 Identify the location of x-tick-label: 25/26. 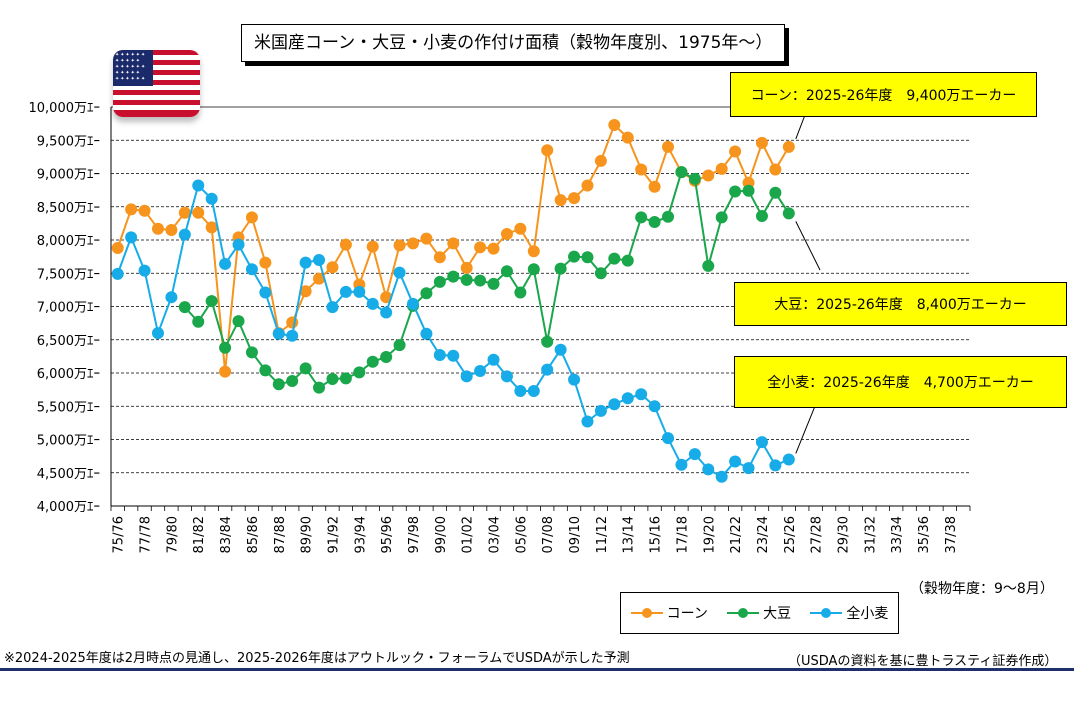
(790, 534).